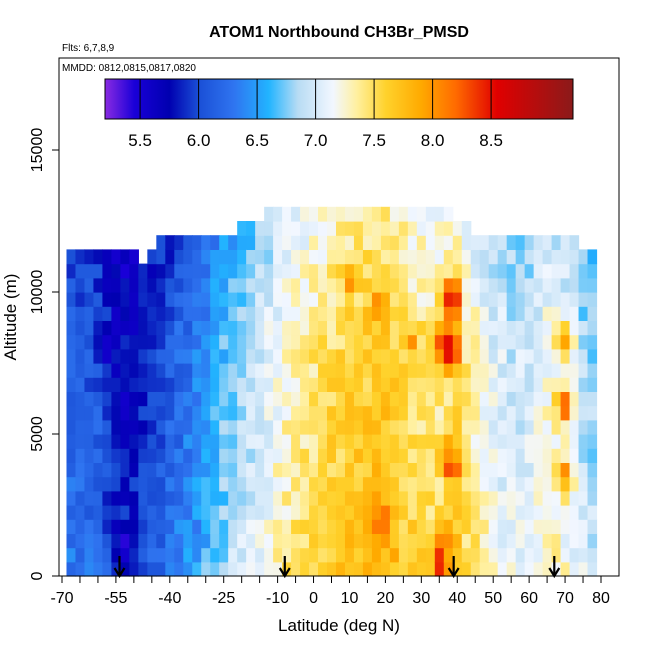 The height and width of the screenshot is (650, 650). I want to click on colorbar-ticks: 5.5 6.0 6.5 7.0 7.5 8.0 8.5, so click(315, 114).